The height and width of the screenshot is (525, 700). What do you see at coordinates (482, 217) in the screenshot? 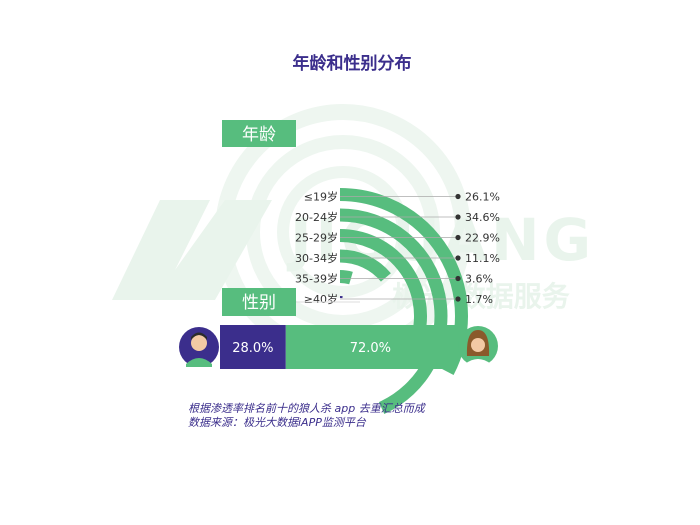
I see `age-value-label: 34.6%` at bounding box center [482, 217].